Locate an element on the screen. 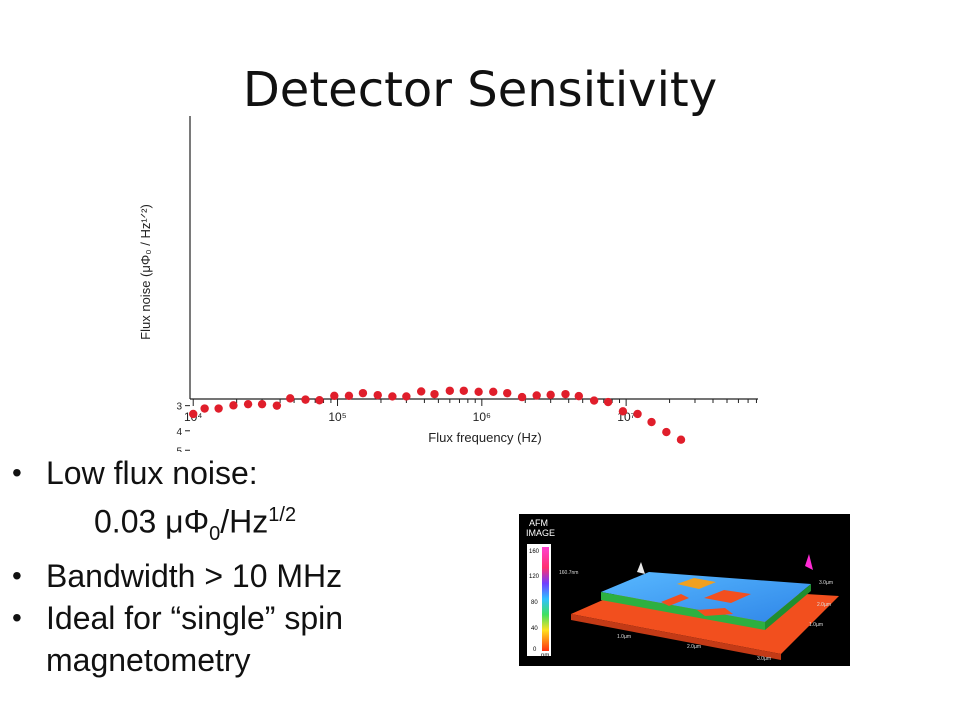 The width and height of the screenshot is (960, 720). slide-title: Detector Sensitivity is located at coordinates (480, 90).